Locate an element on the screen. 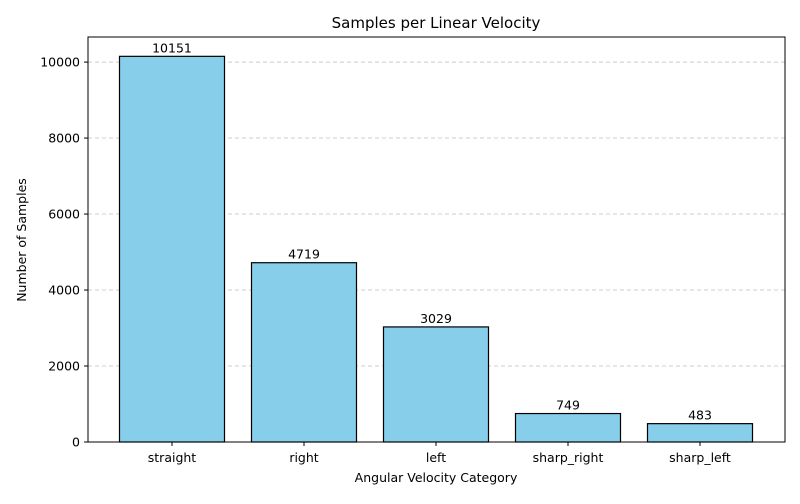  bar-sharp_right is located at coordinates (568, 427).